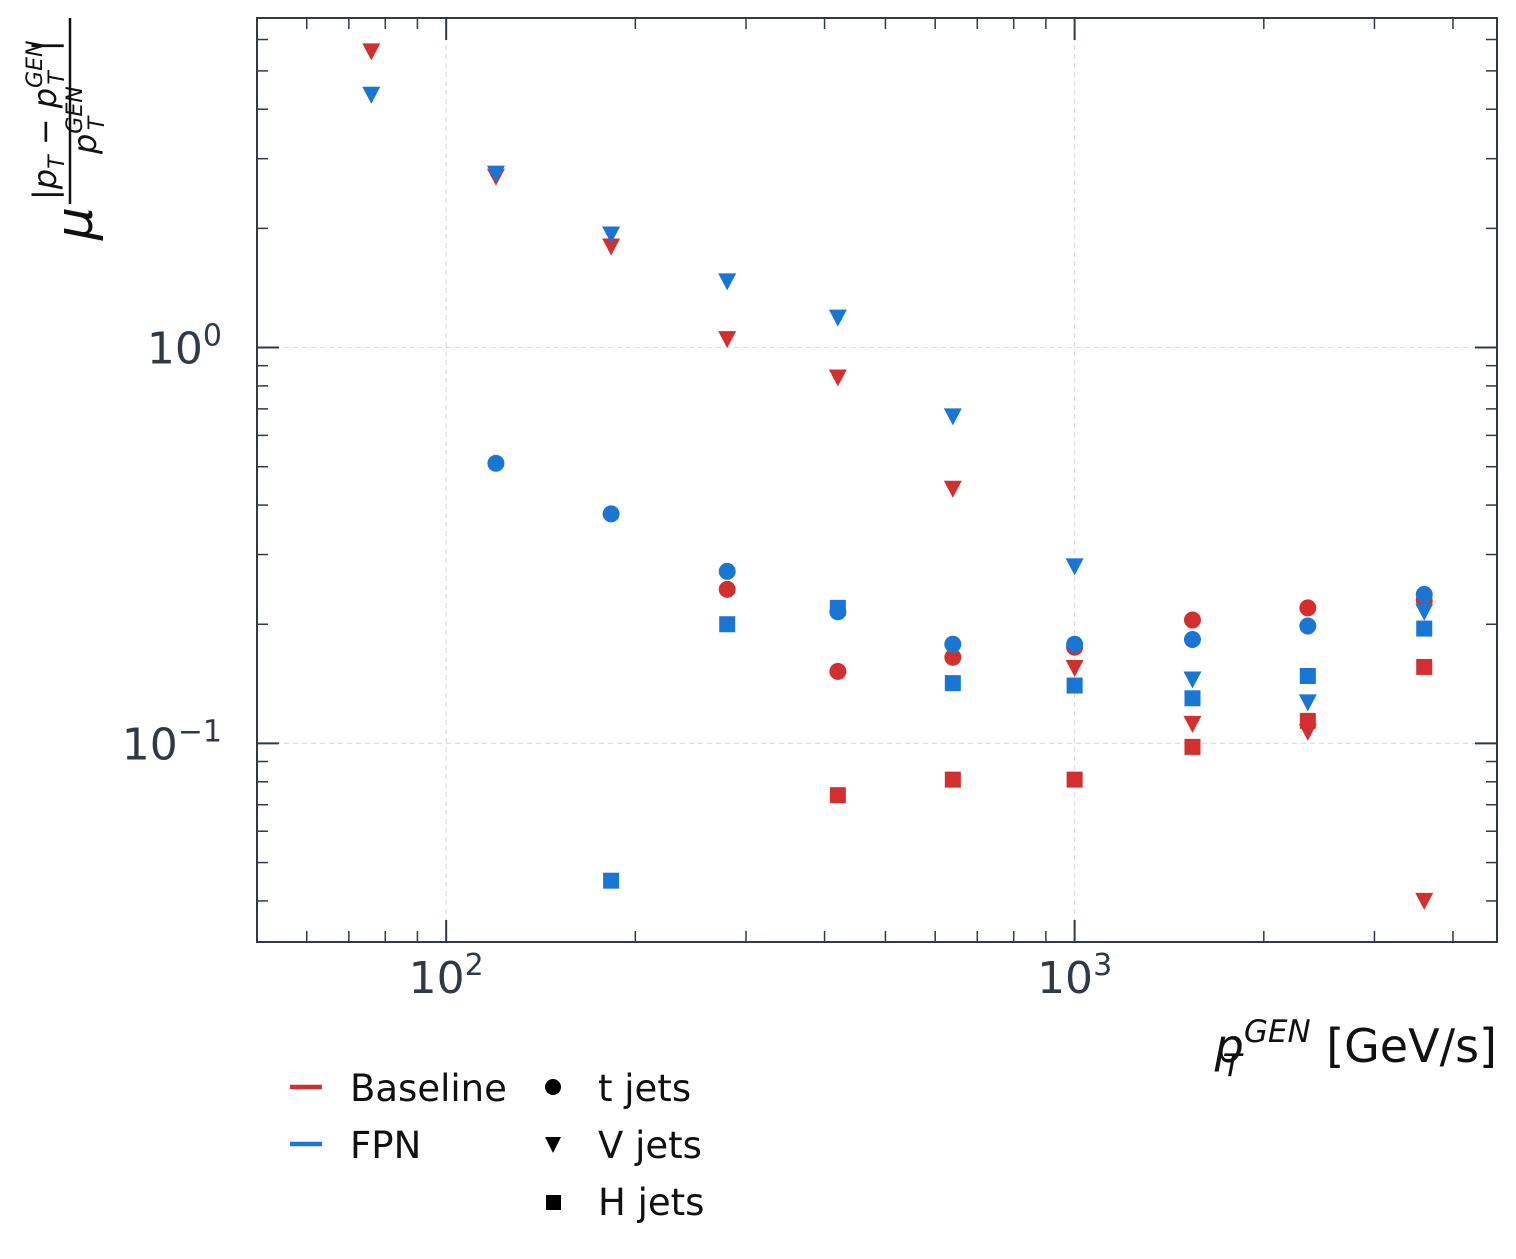 This screenshot has height=1259, width=1516. Describe the element at coordinates (553, 1202) in the screenshot. I see `legend-marker-square` at that location.